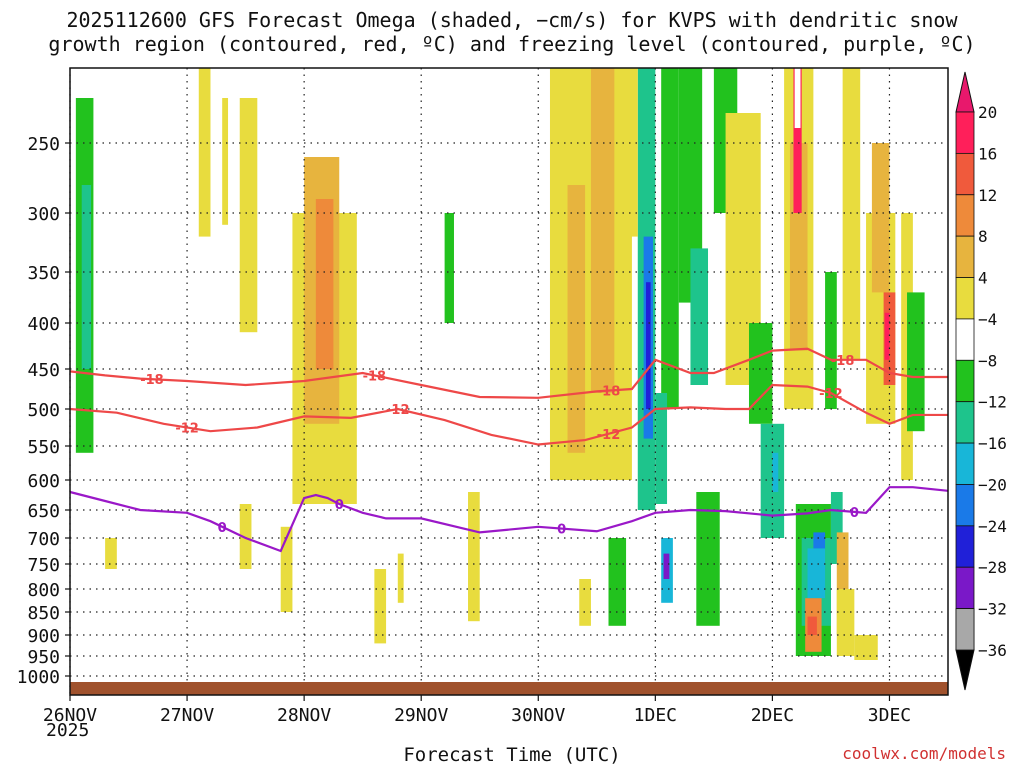 Image resolution: width=1024 pixels, height=768 pixels. What do you see at coordinates (43, 481) in the screenshot?
I see `y-tick-label: 600` at bounding box center [43, 481].